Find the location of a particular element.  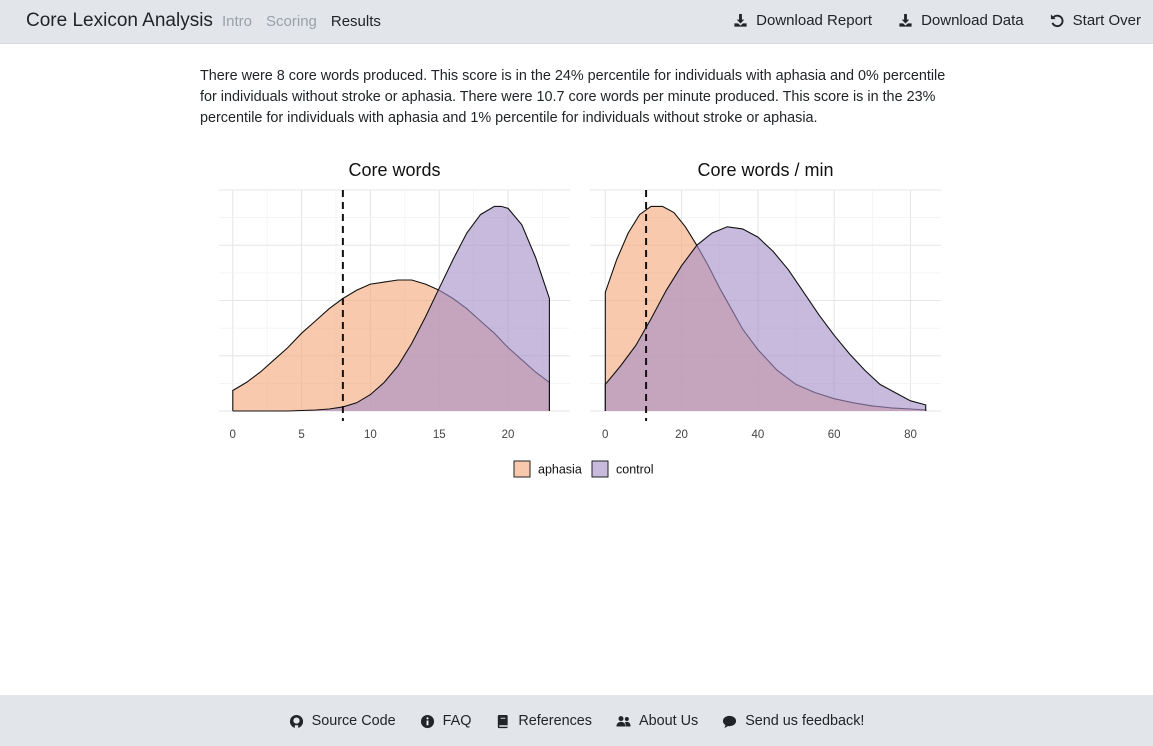

about-us-label: About Us is located at coordinates (668, 721).